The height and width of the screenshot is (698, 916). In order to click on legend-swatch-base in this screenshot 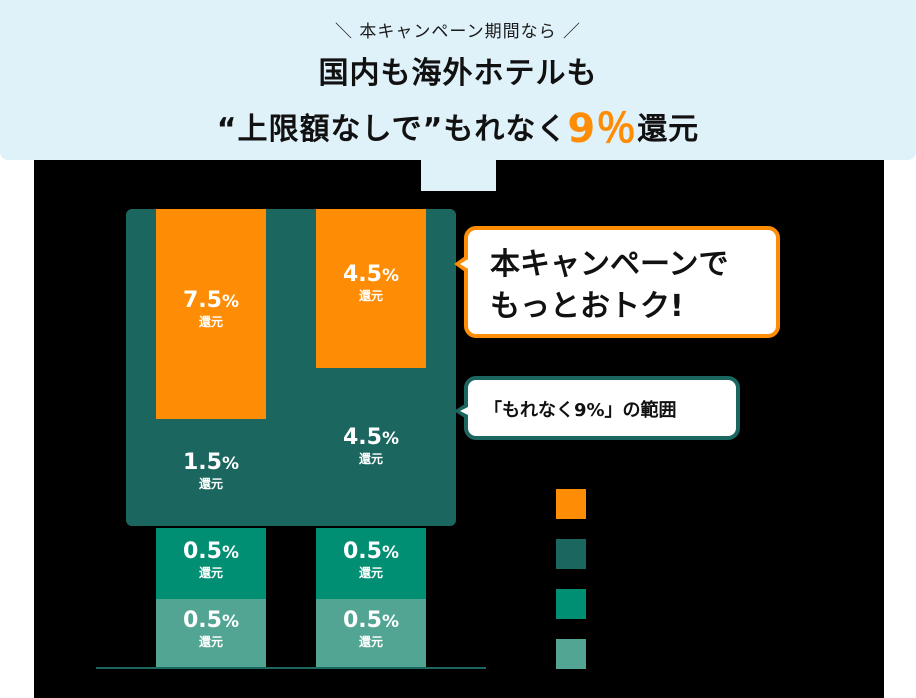, I will do `click(571, 654)`.